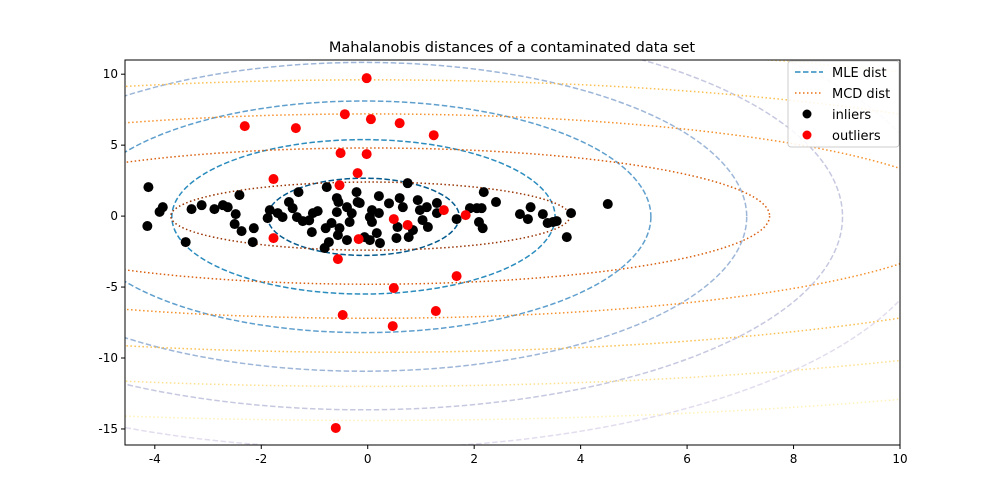 The image size is (1000, 504). Describe the element at coordinates (856, 136) in the screenshot. I see `legend-label-outliers: outliers` at that location.